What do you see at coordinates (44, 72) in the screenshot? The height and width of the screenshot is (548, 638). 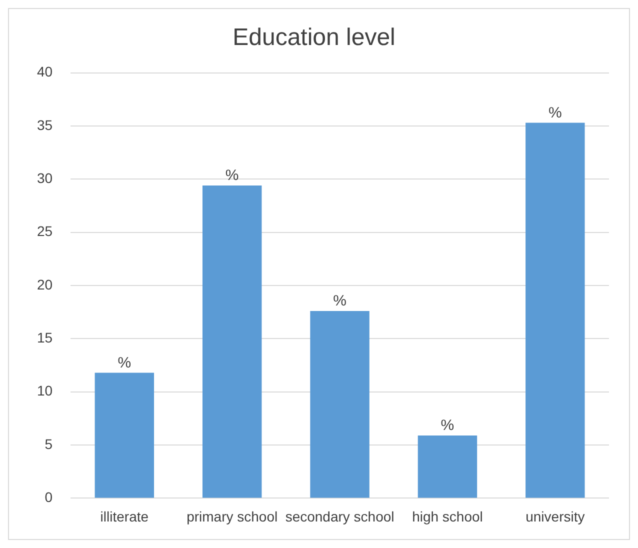 I see `y-tick-label: 40` at bounding box center [44, 72].